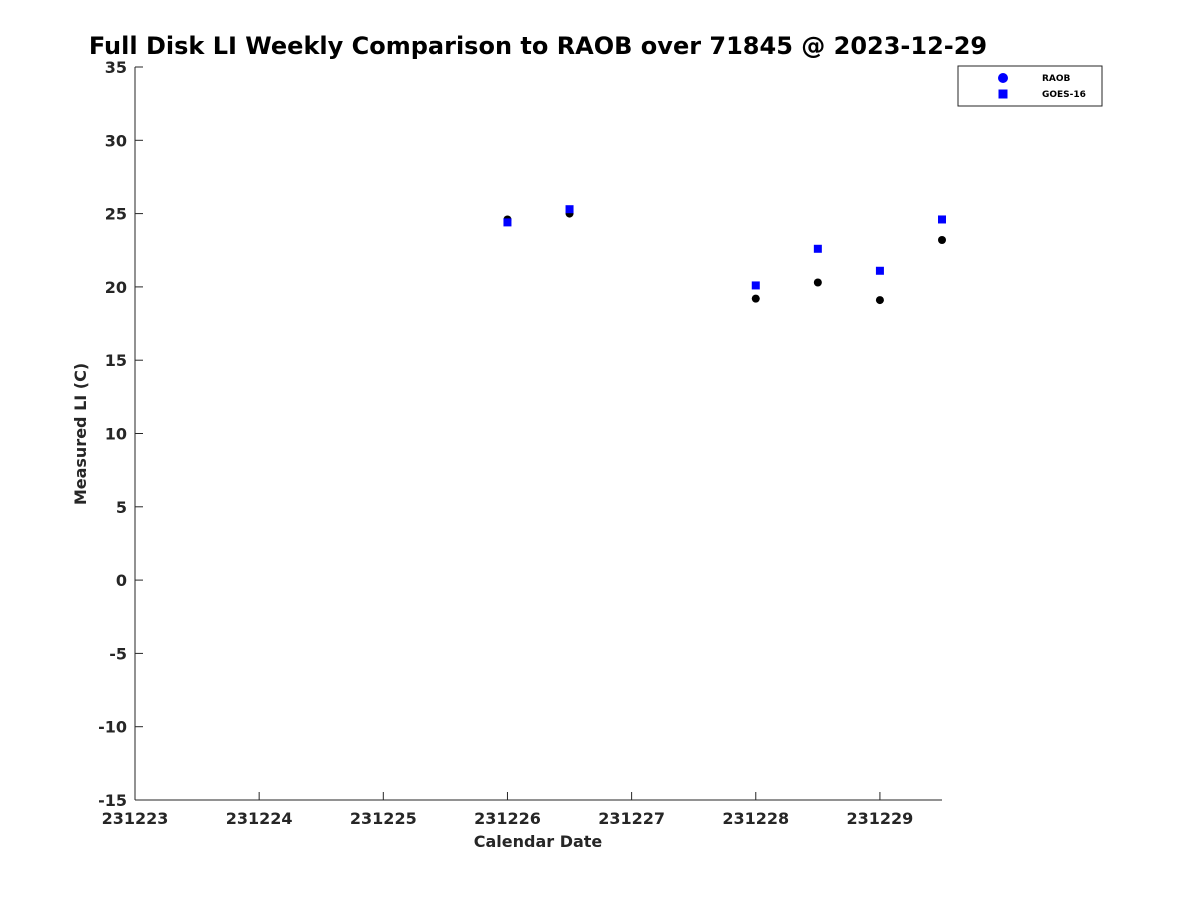 The image size is (1200, 900). Describe the element at coordinates (116, 287) in the screenshot. I see `y-tick-label: 20` at that location.